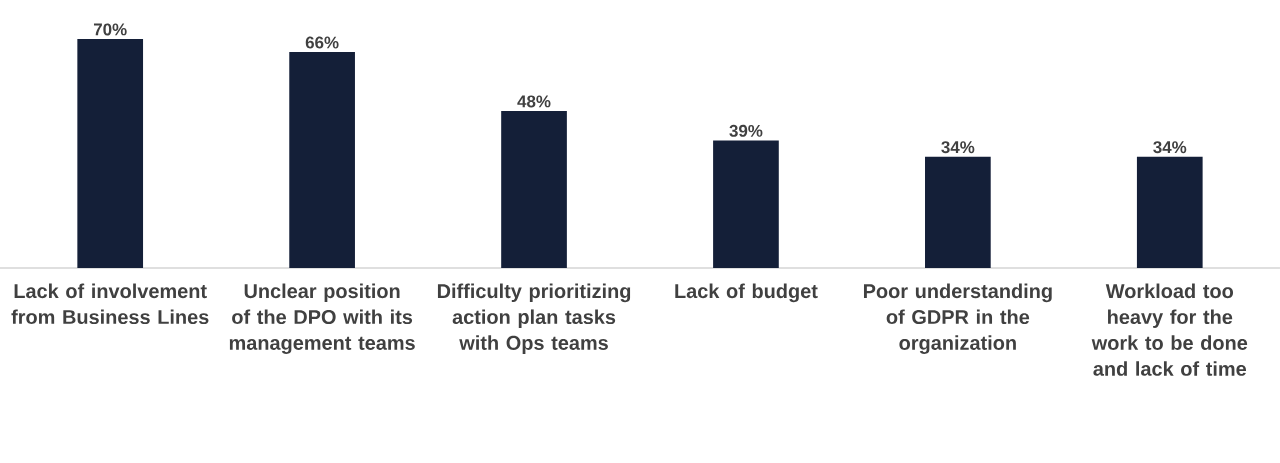 Image resolution: width=1280 pixels, height=463 pixels. Describe the element at coordinates (746, 130) in the screenshot. I see `data-label: 39%` at that location.